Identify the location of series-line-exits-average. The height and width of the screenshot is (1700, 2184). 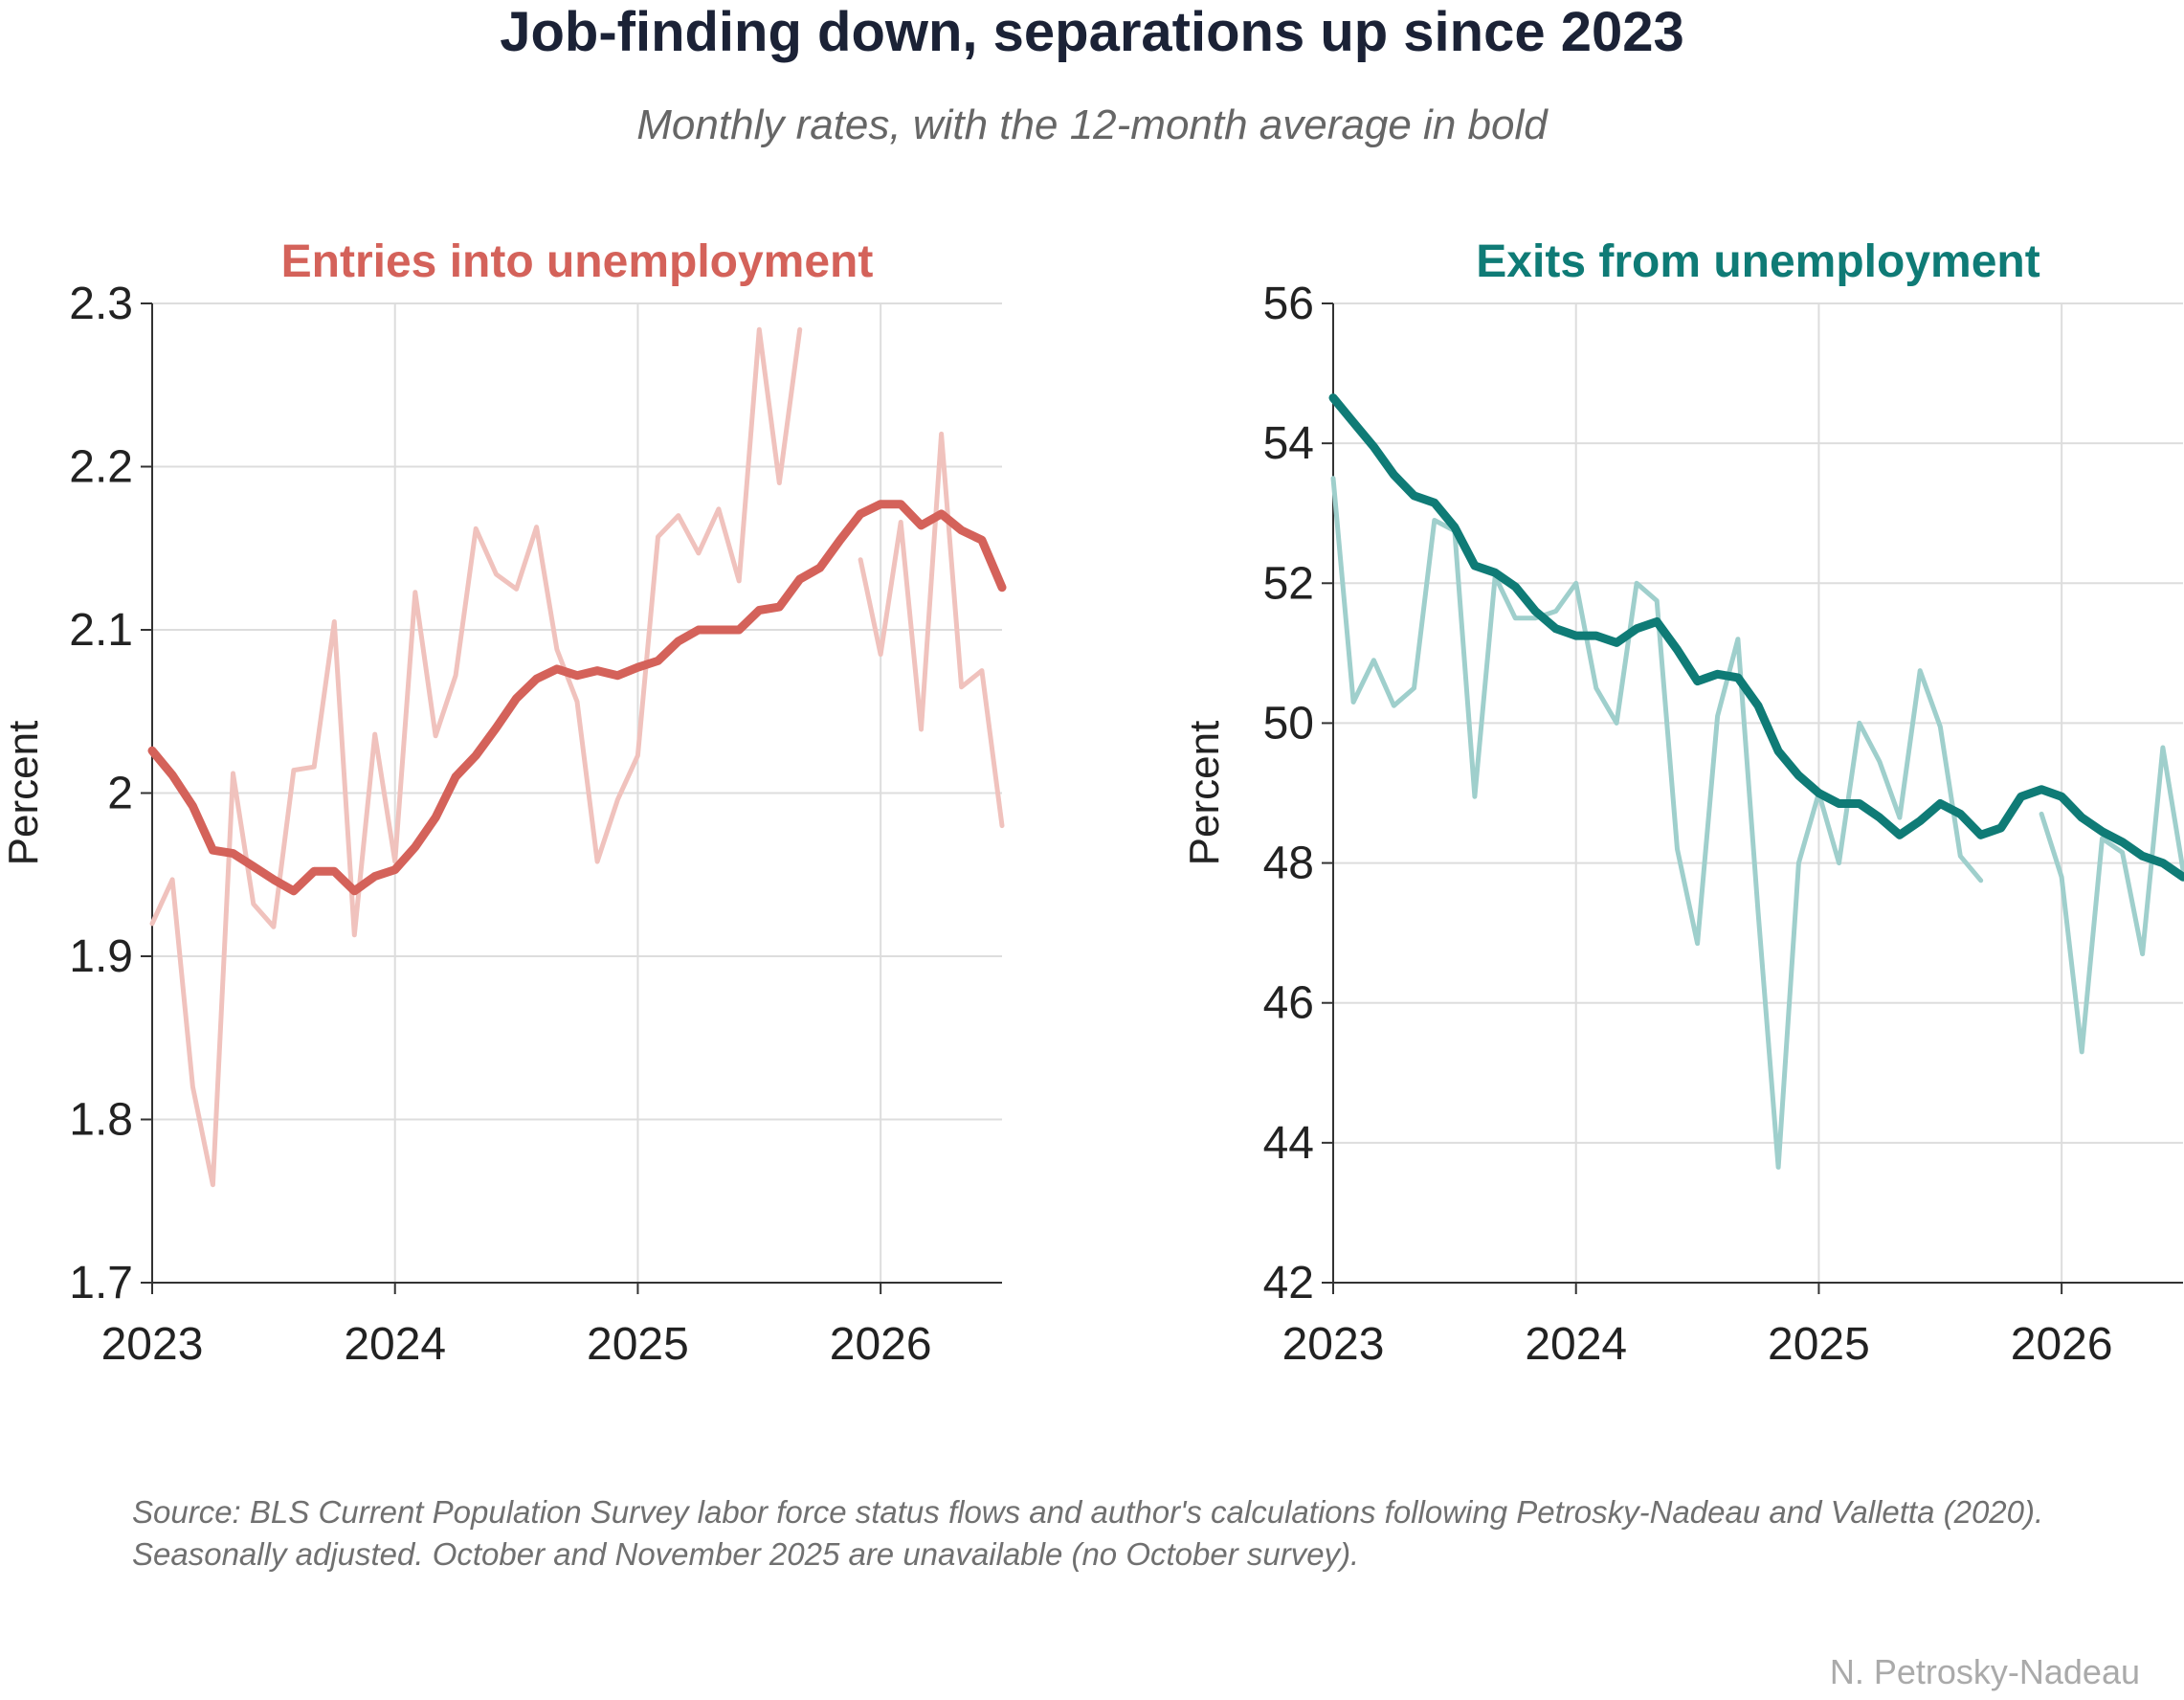
(1756, 637).